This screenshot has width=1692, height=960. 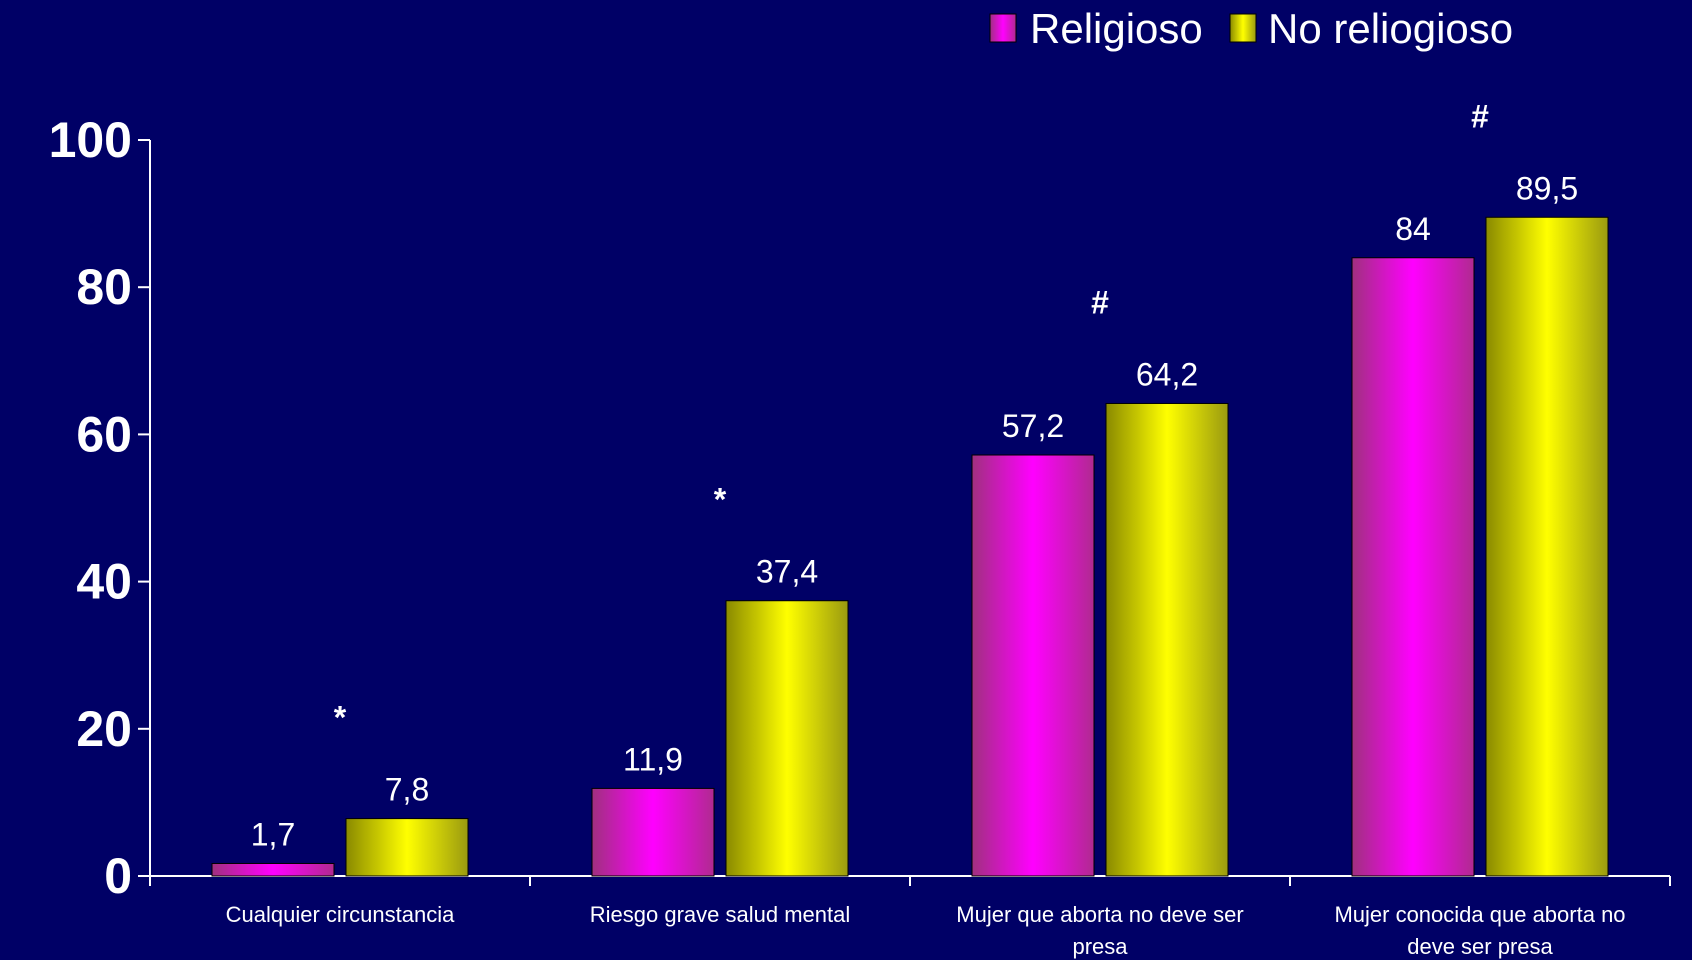 What do you see at coordinates (340, 914) in the screenshot?
I see `x-tick-label: Cualquier circunstancia` at bounding box center [340, 914].